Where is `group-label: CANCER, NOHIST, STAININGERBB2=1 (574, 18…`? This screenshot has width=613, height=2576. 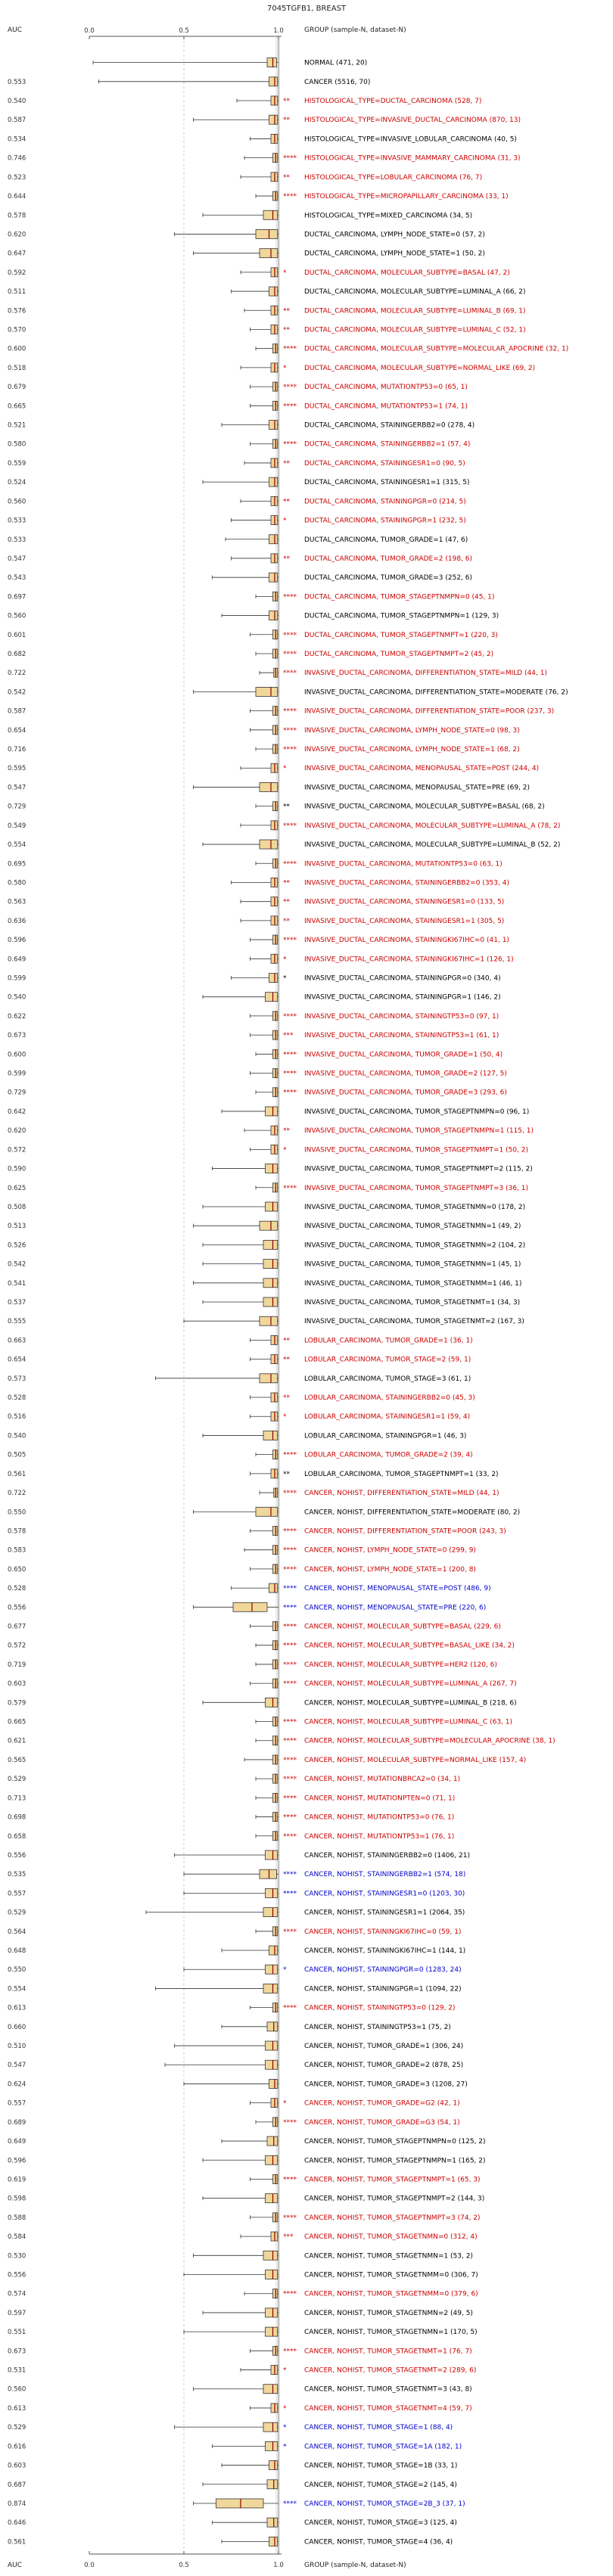
group-label: CANCER, NOHIST, STAININGERBB2=1 (574, 18… is located at coordinates (384, 1874).